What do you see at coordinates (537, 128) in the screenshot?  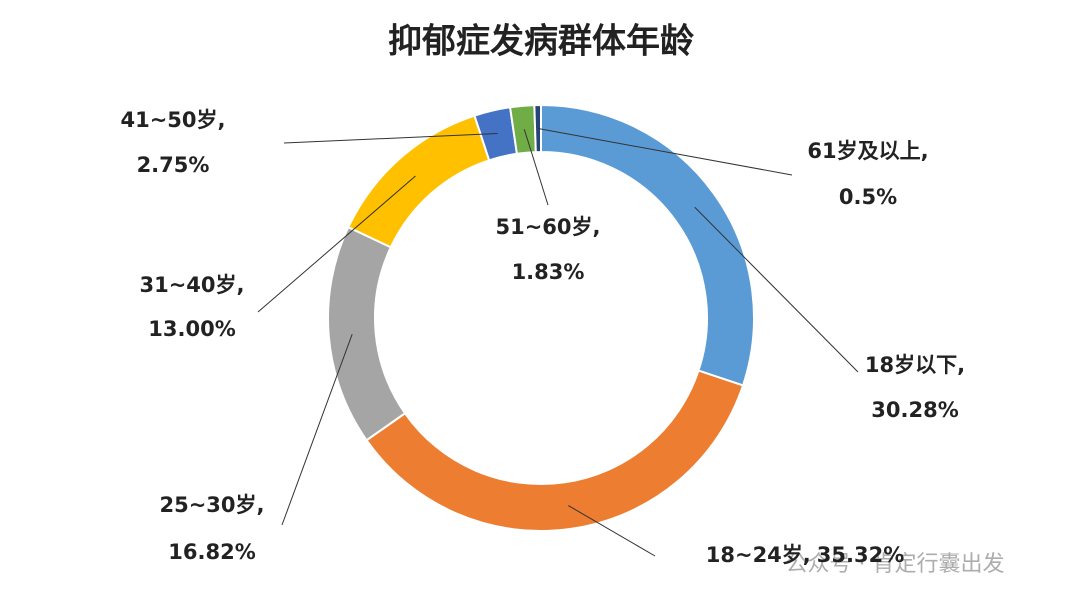 I see `donut-segment` at bounding box center [537, 128].